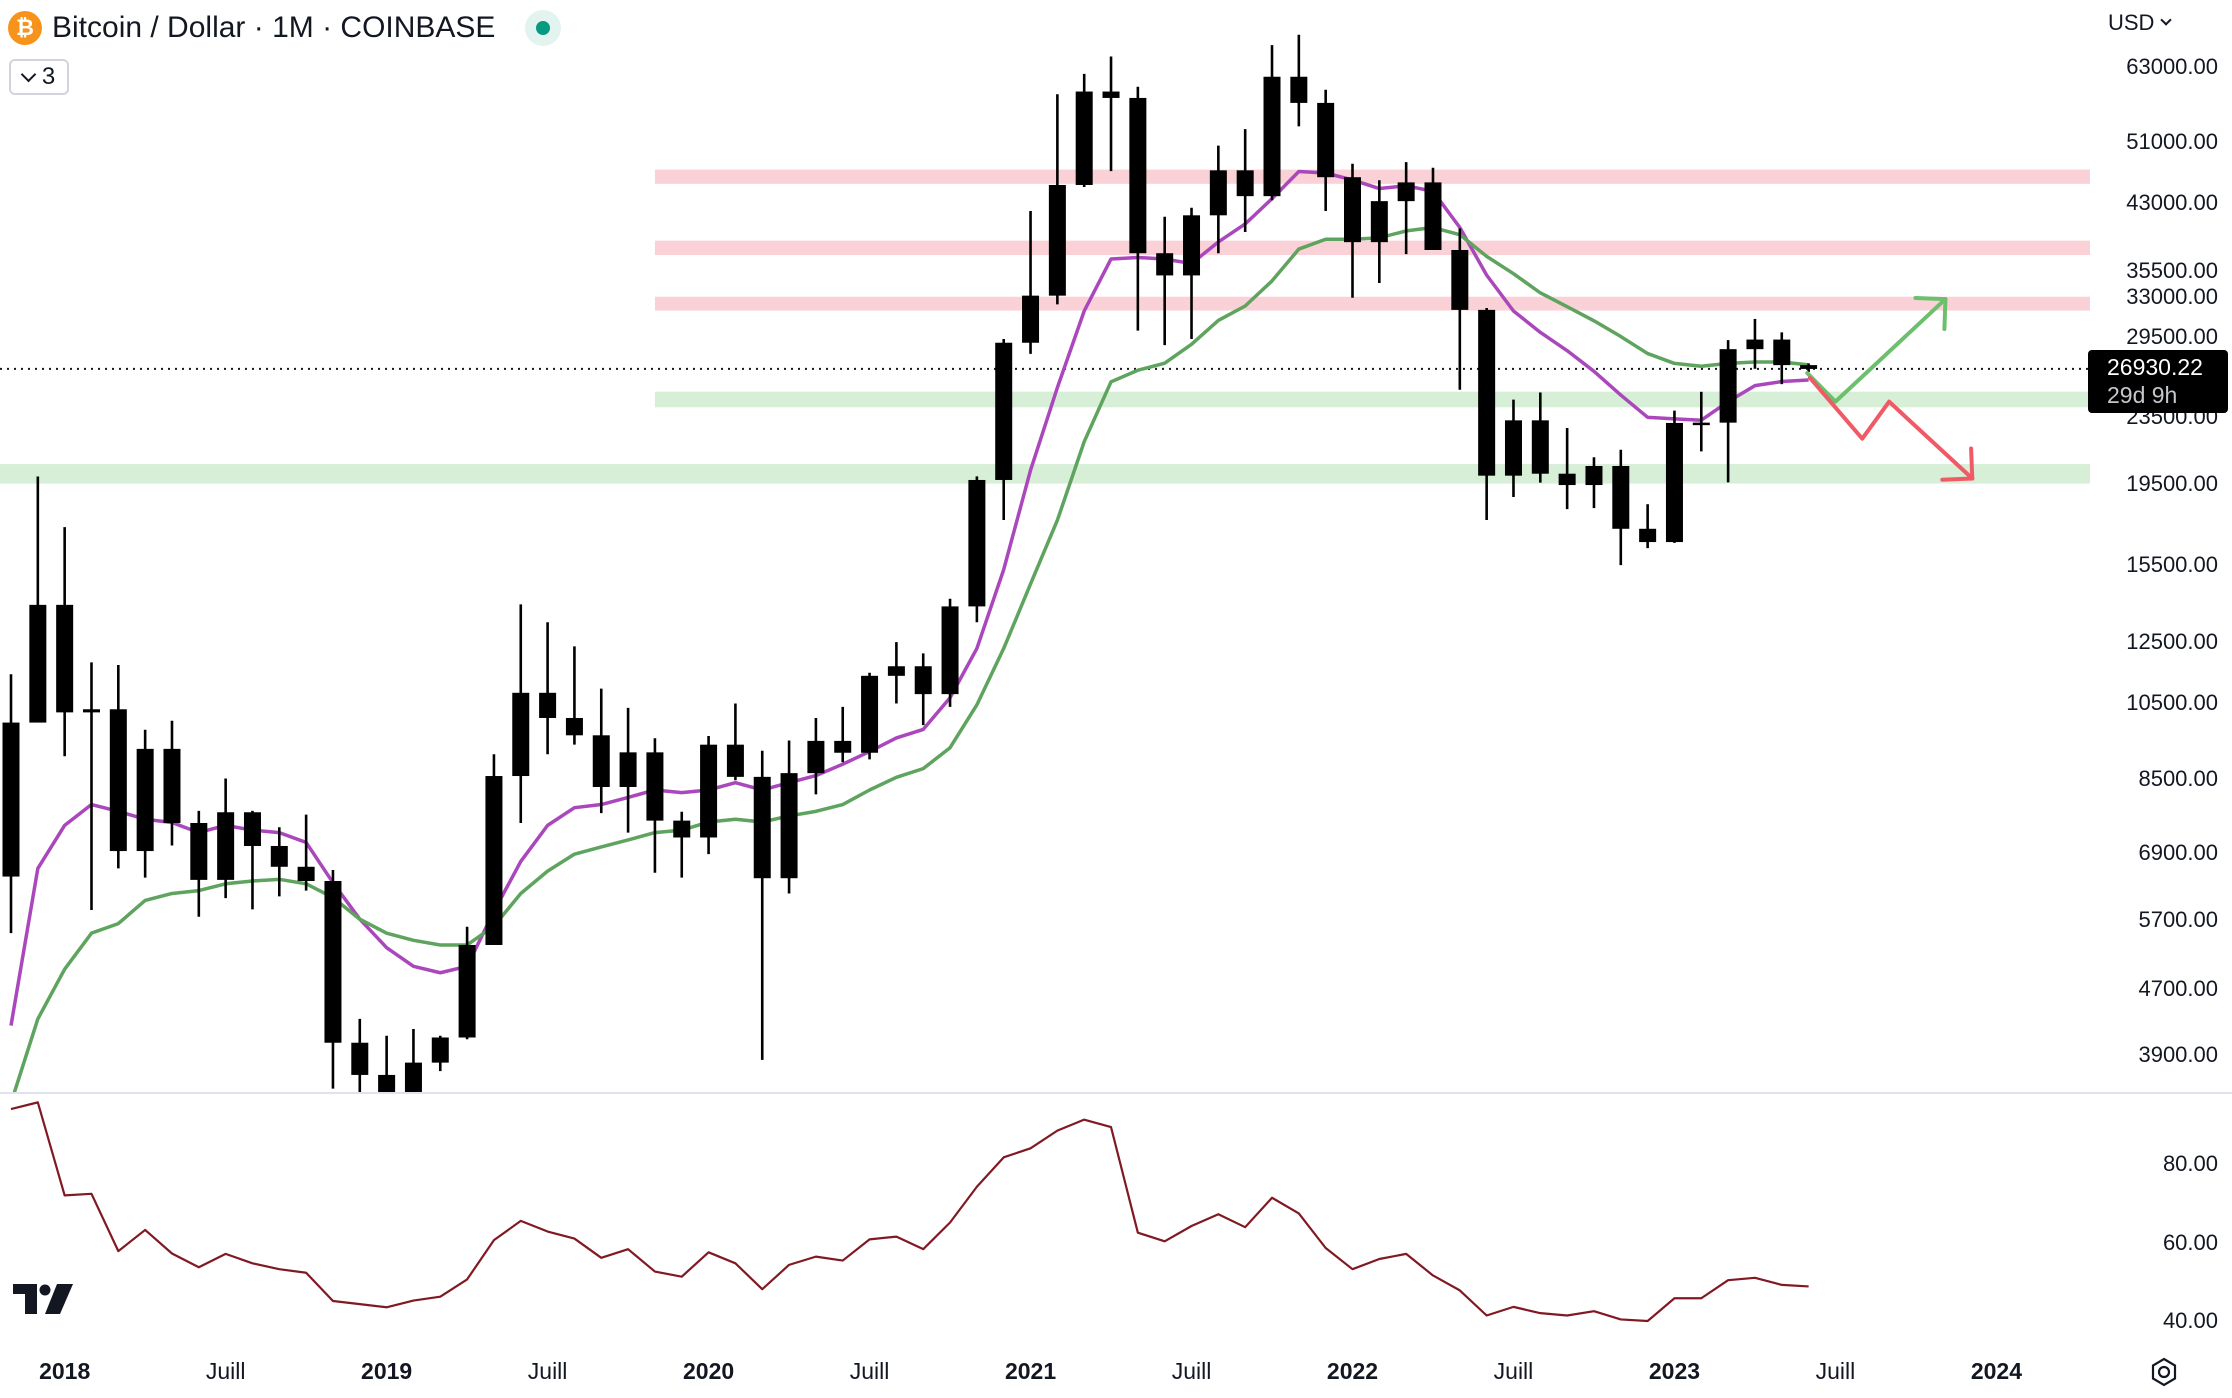  What do you see at coordinates (43, 1299) in the screenshot?
I see `tradingview-logo-icon` at bounding box center [43, 1299].